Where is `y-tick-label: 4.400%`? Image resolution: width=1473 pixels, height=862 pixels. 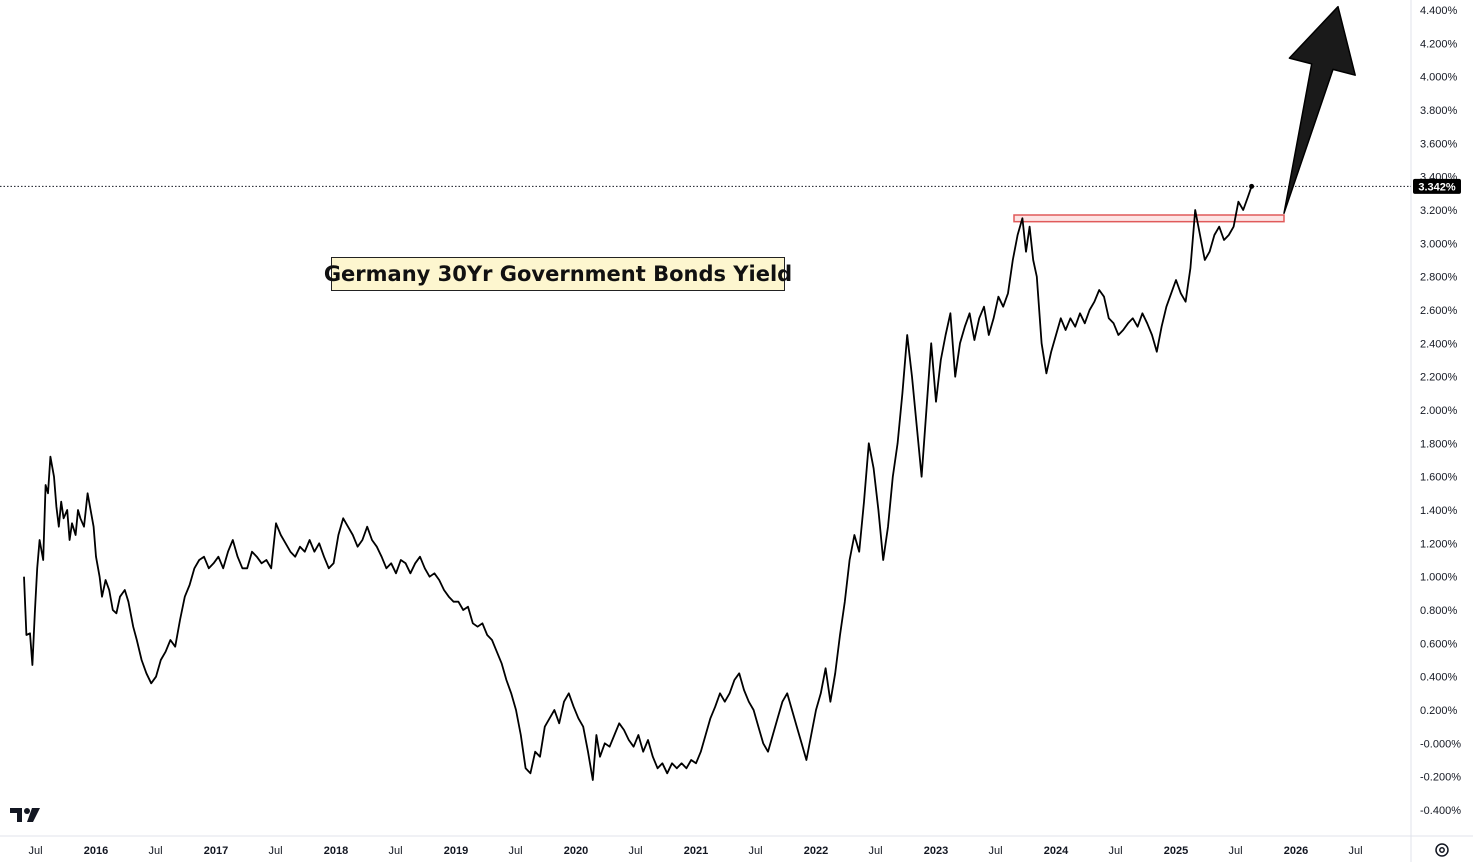 y-tick-label: 4.400% is located at coordinates (1439, 11).